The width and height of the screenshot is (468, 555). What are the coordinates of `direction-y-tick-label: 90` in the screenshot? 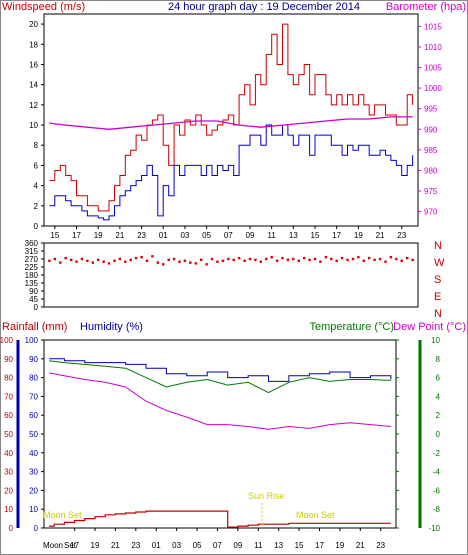 It's located at (33, 291).